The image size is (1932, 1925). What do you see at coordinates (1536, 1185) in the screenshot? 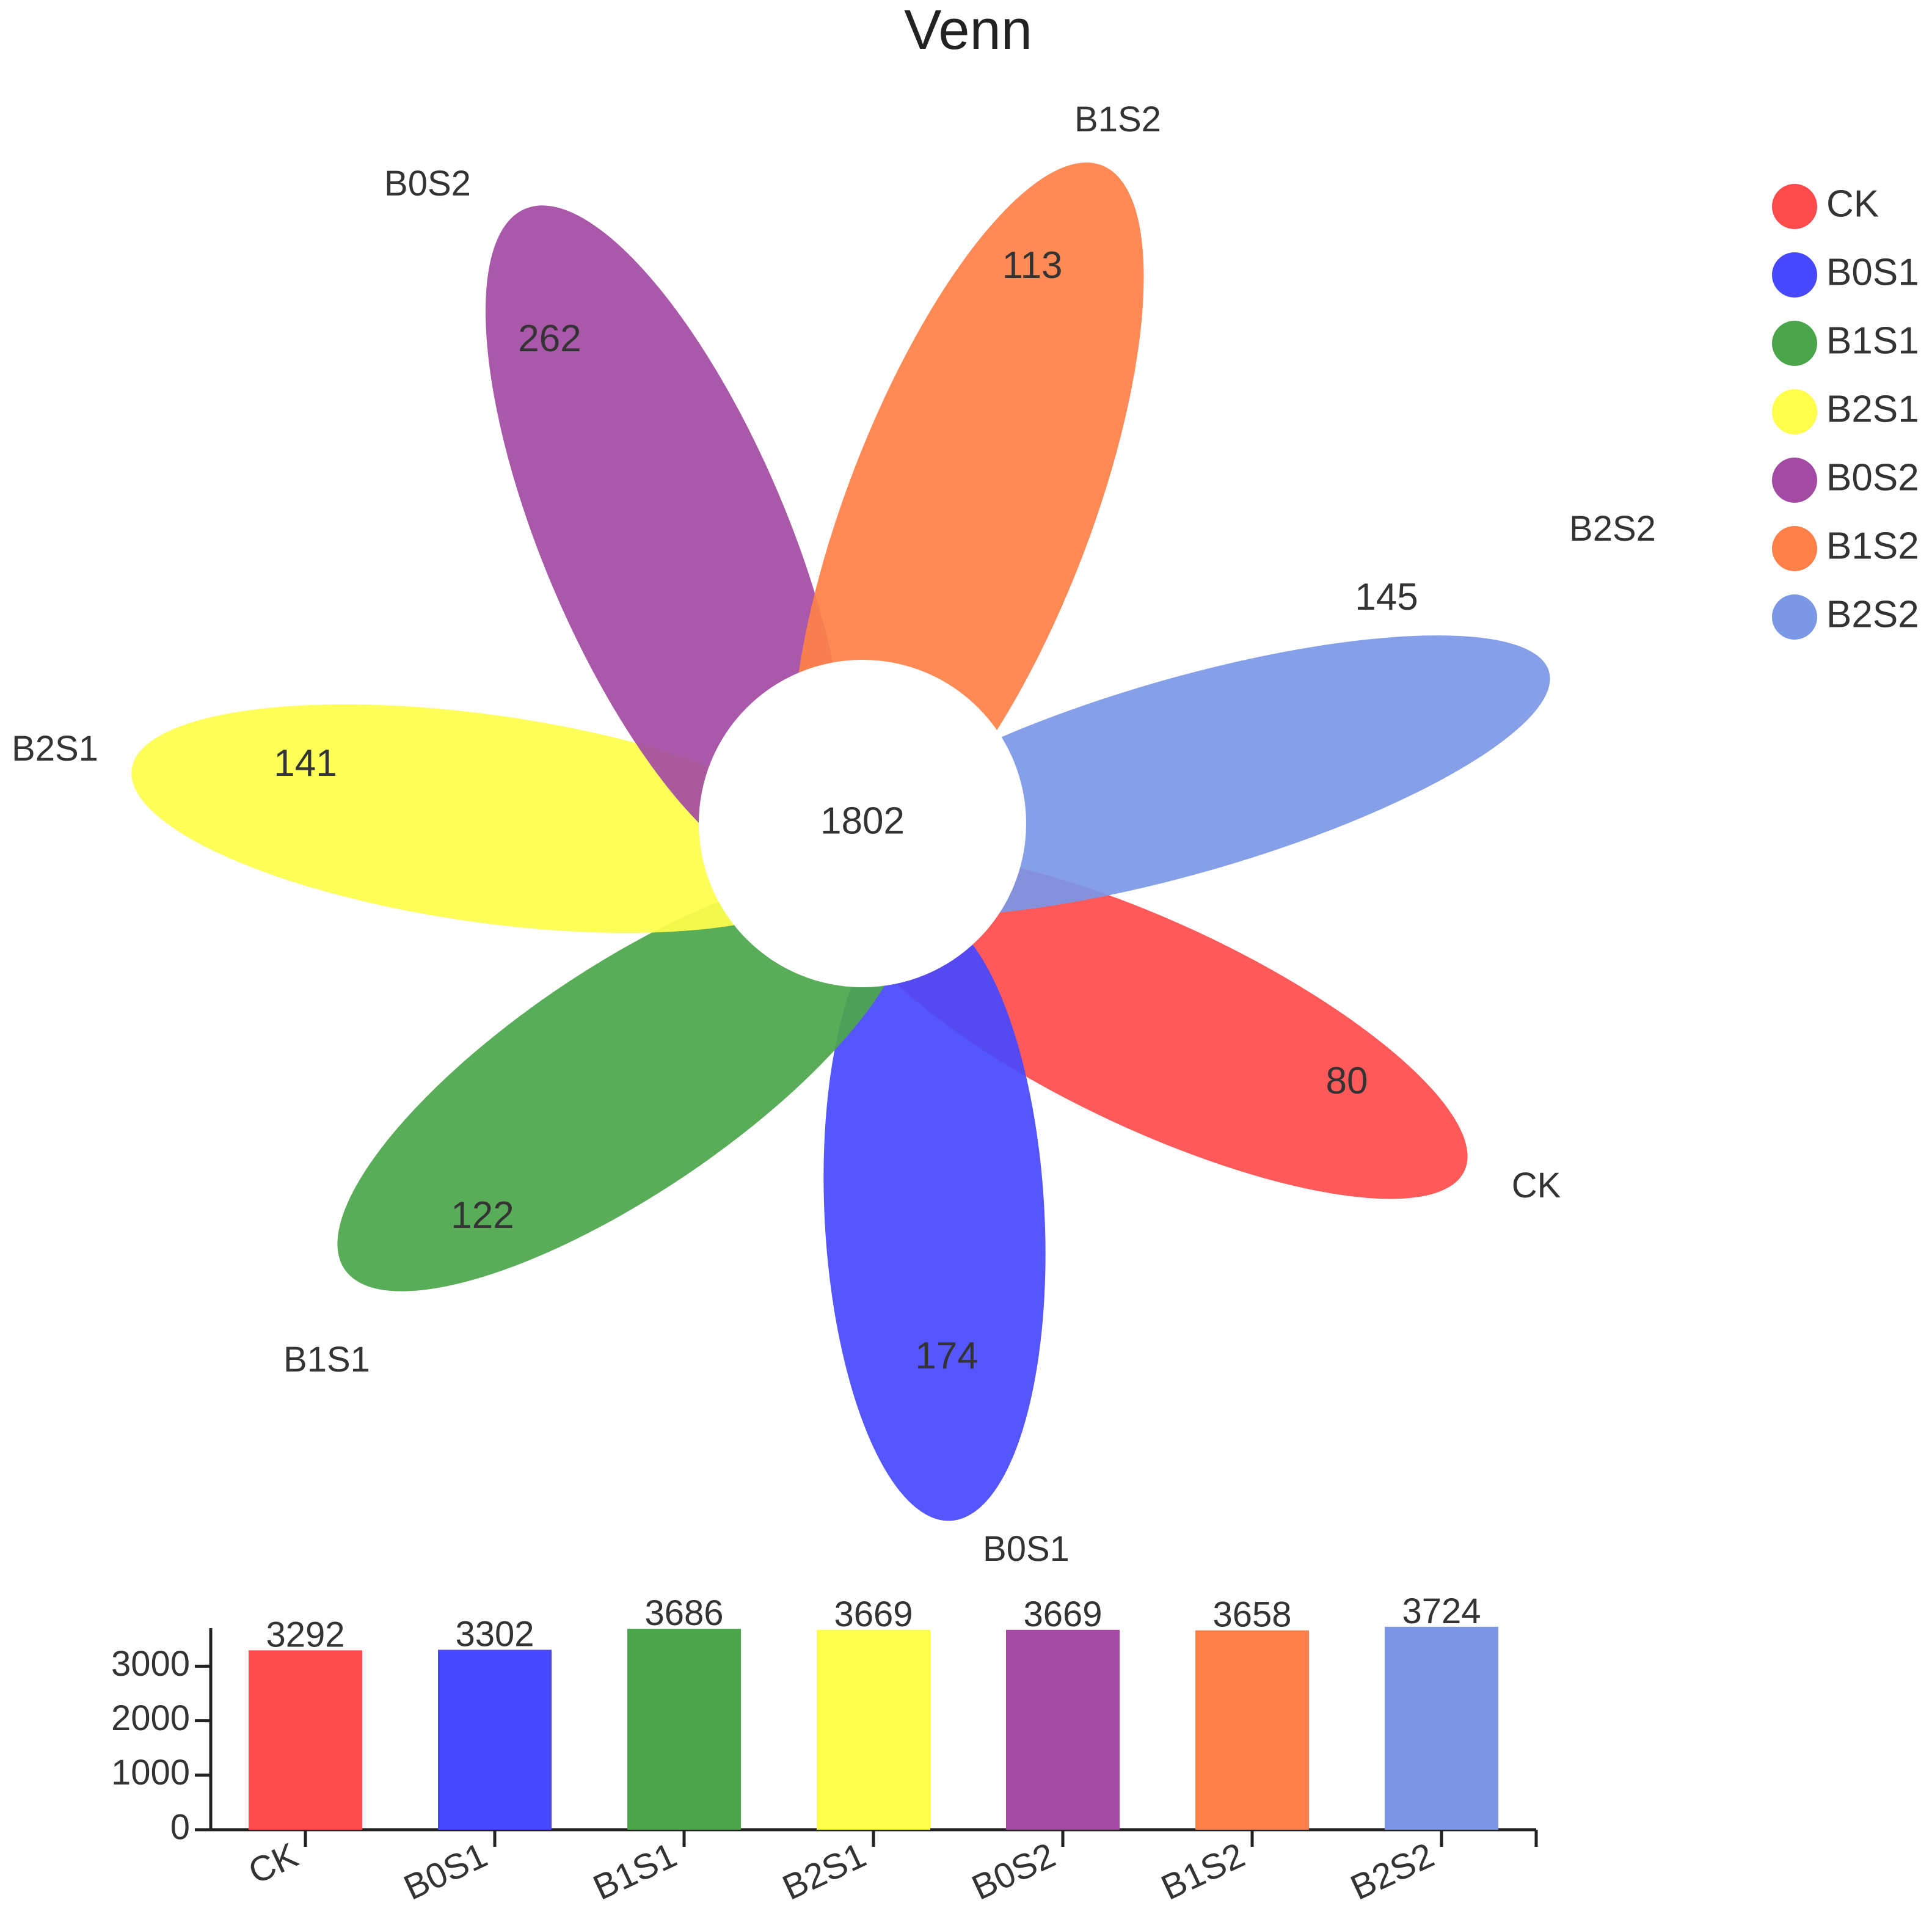
I see `set-label-ck: CK` at bounding box center [1536, 1185].